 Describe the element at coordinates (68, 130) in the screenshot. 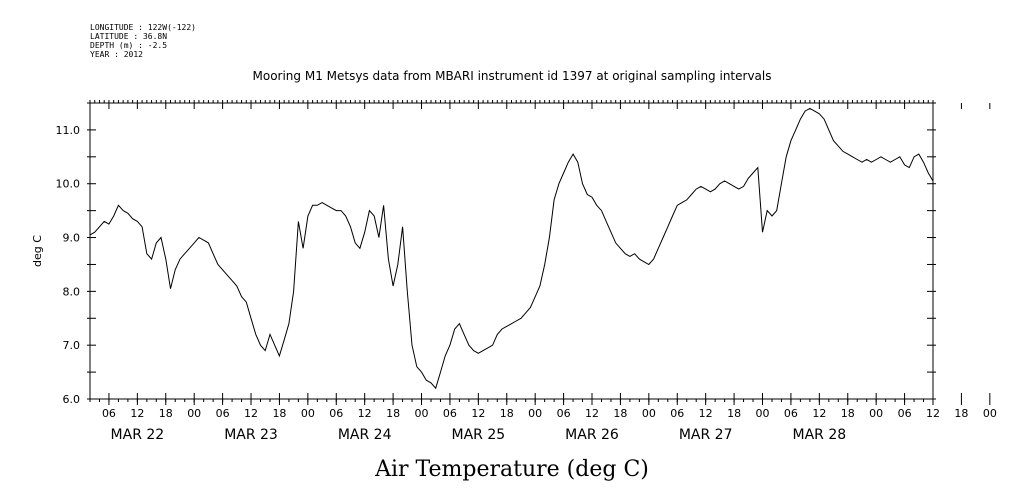

I see `y-tick-label: 11.0` at that location.